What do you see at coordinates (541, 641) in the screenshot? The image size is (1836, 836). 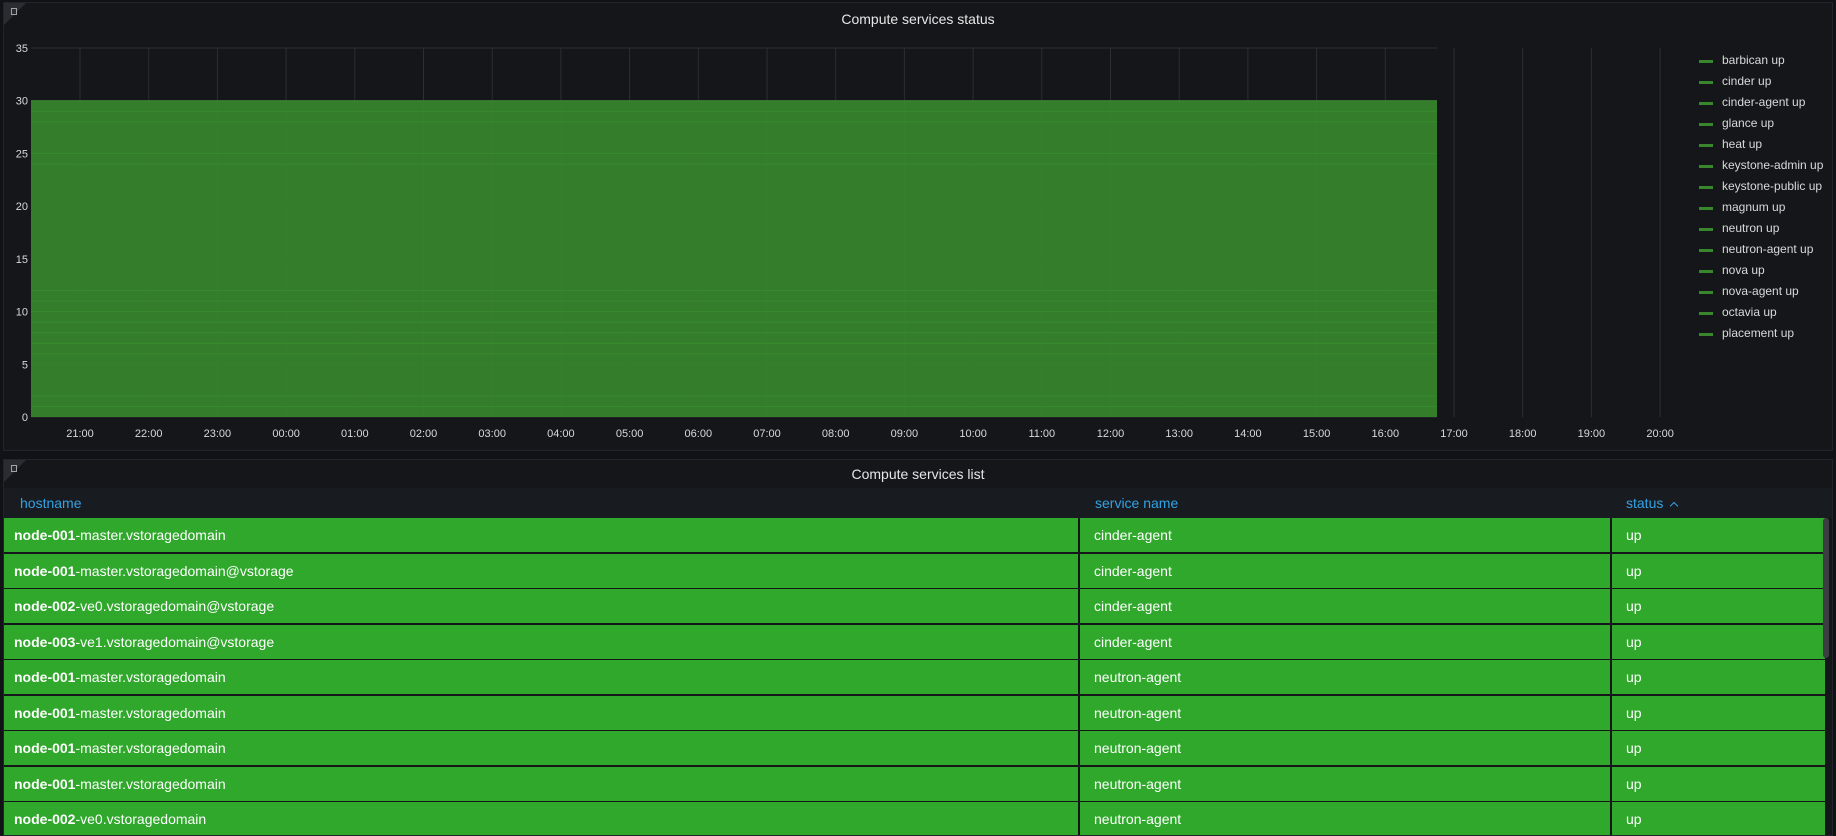 I see `cell-hostname: node-003-ve1.vstoragedomain@vstorage` at bounding box center [541, 641].